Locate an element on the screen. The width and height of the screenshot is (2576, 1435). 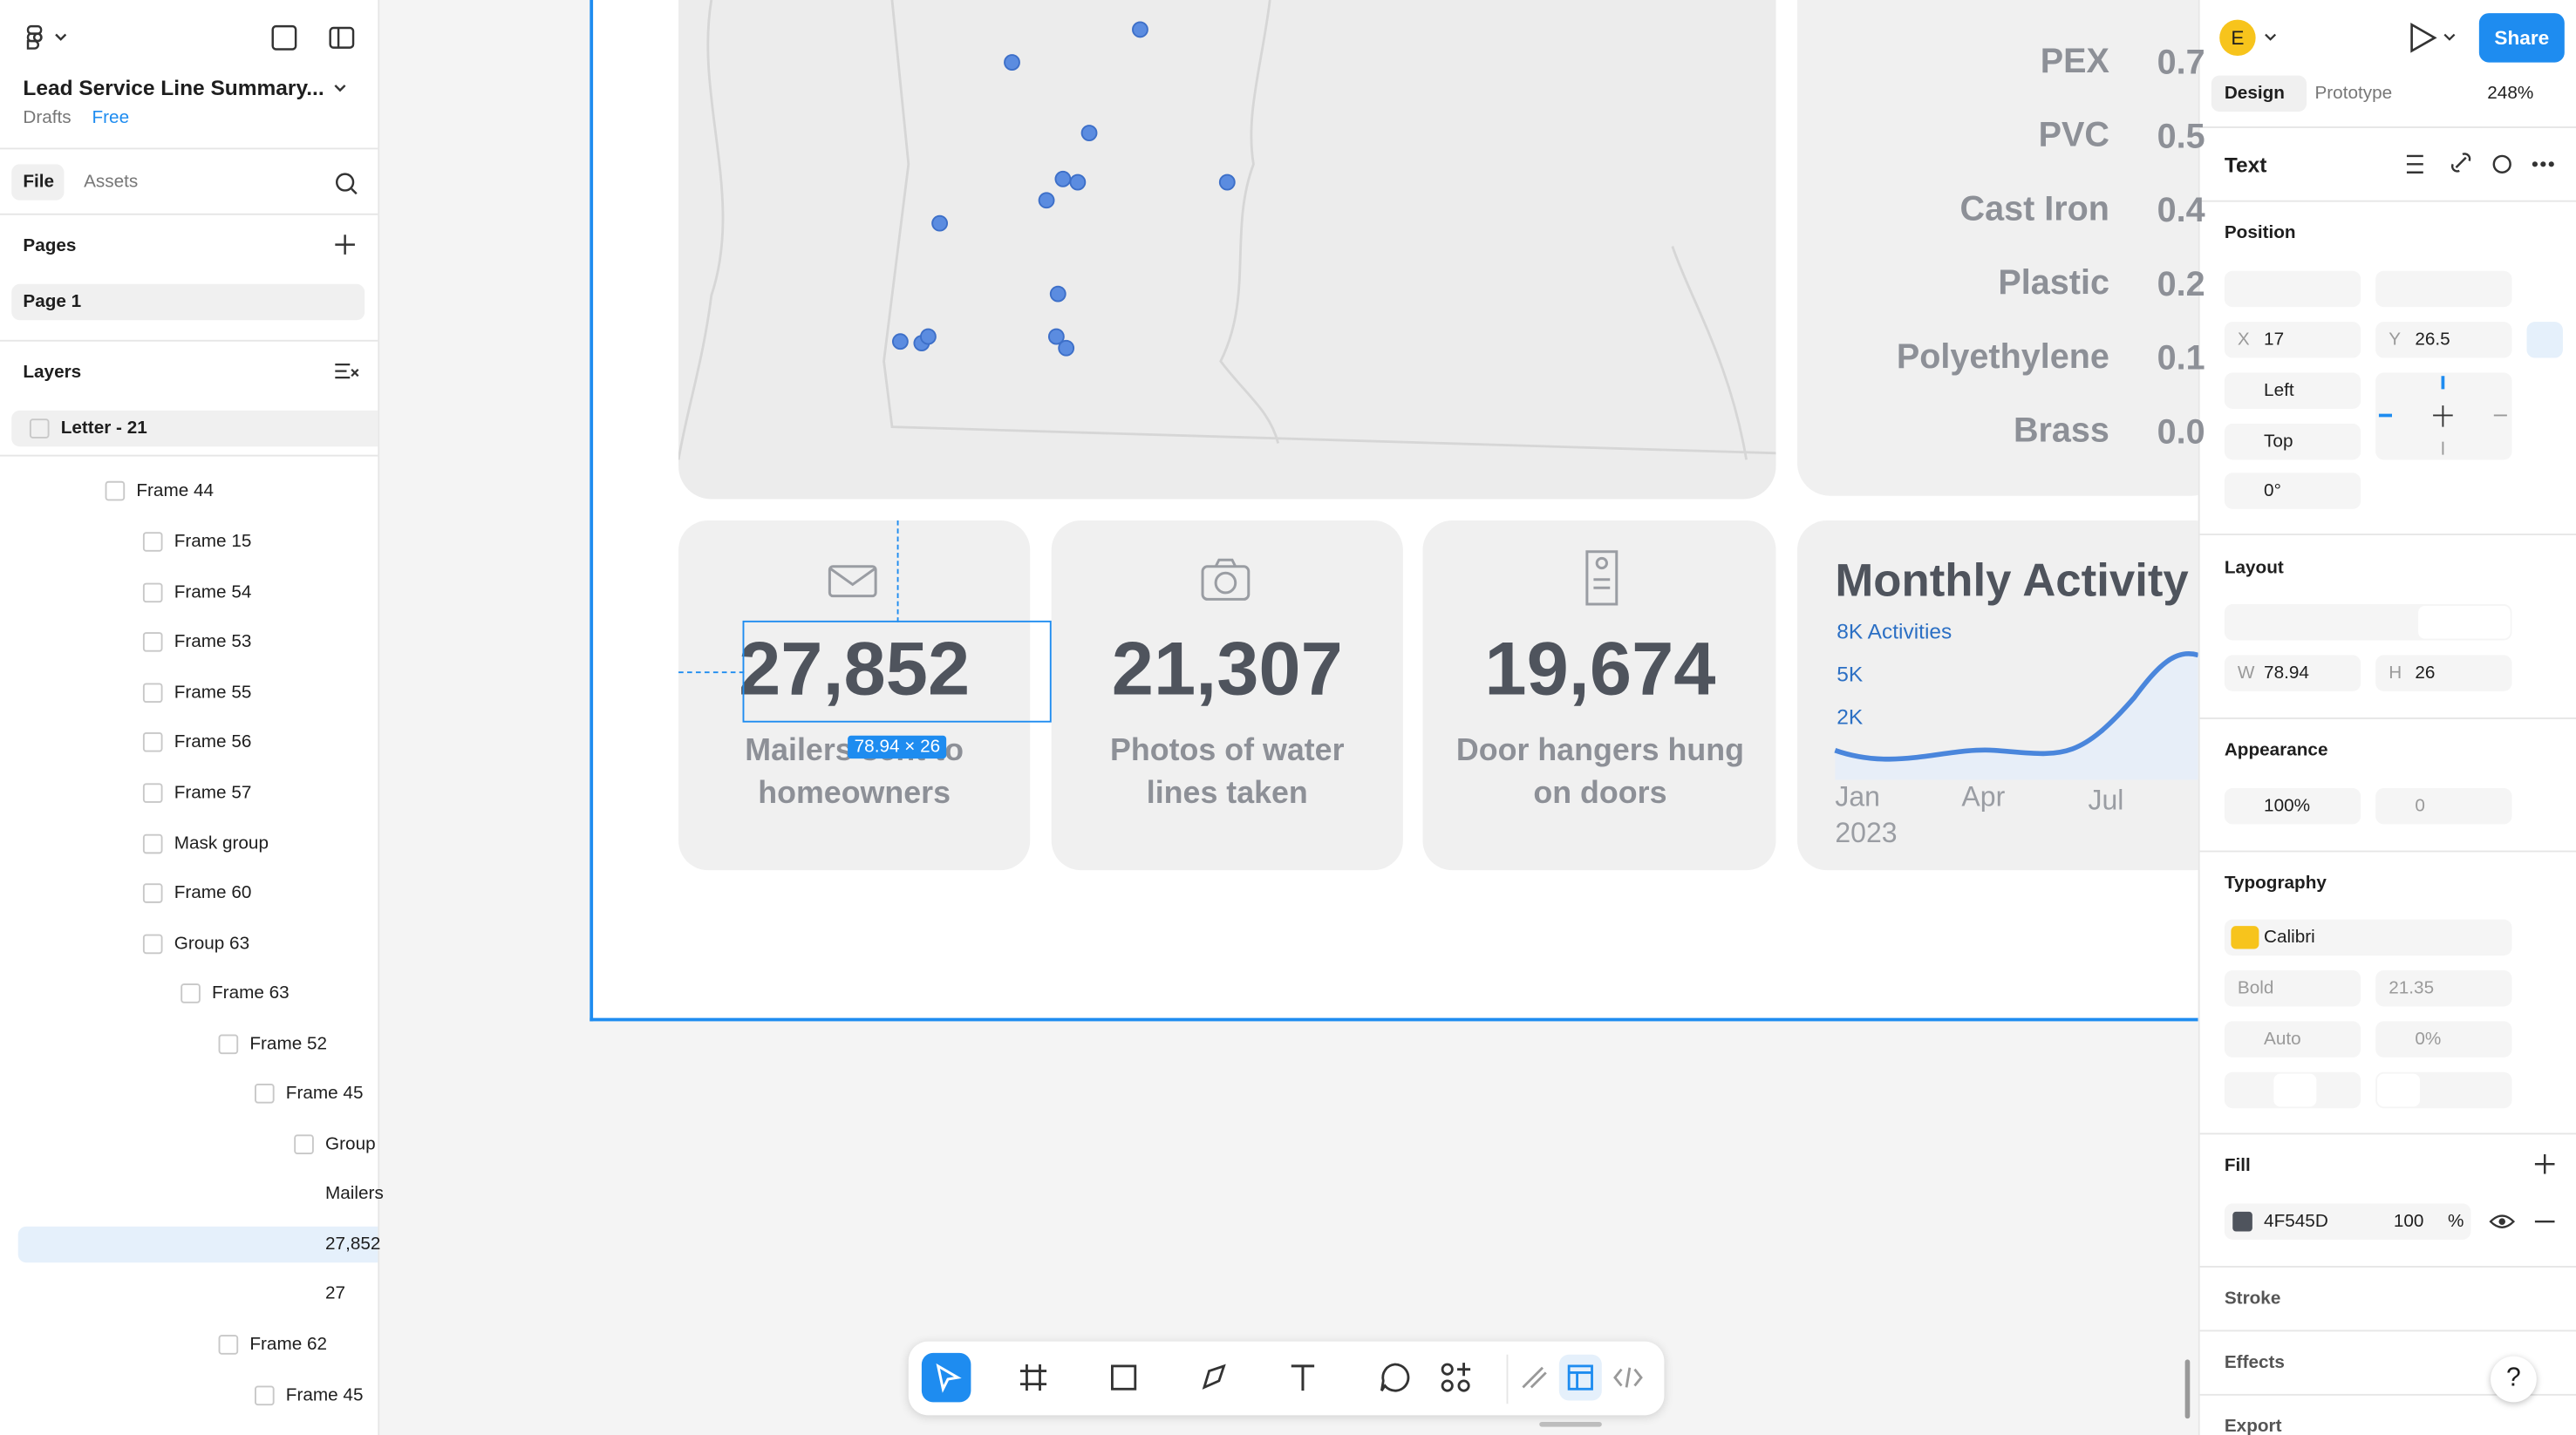
file-menu is located at coordinates (341, 89).